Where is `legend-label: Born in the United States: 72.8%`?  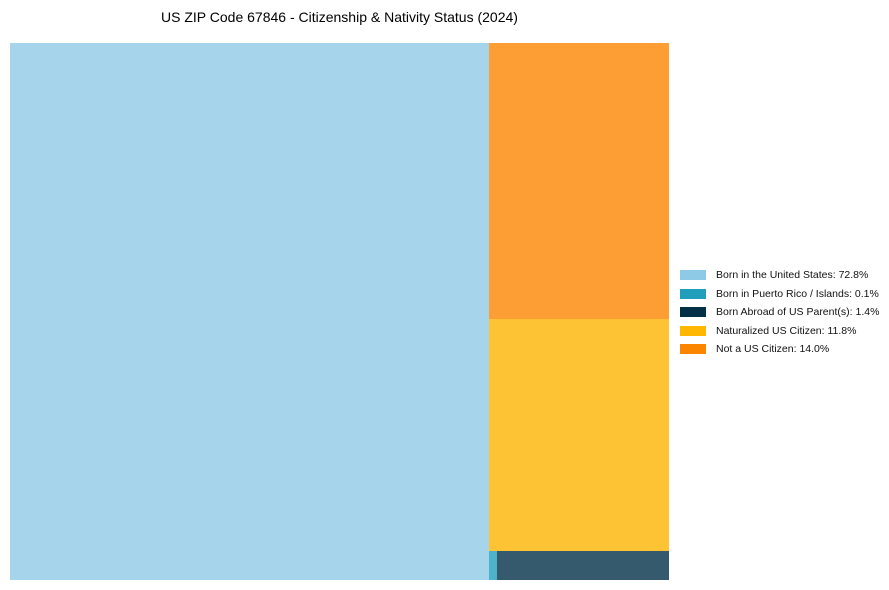 legend-label: Born in the United States: 72.8% is located at coordinates (792, 275).